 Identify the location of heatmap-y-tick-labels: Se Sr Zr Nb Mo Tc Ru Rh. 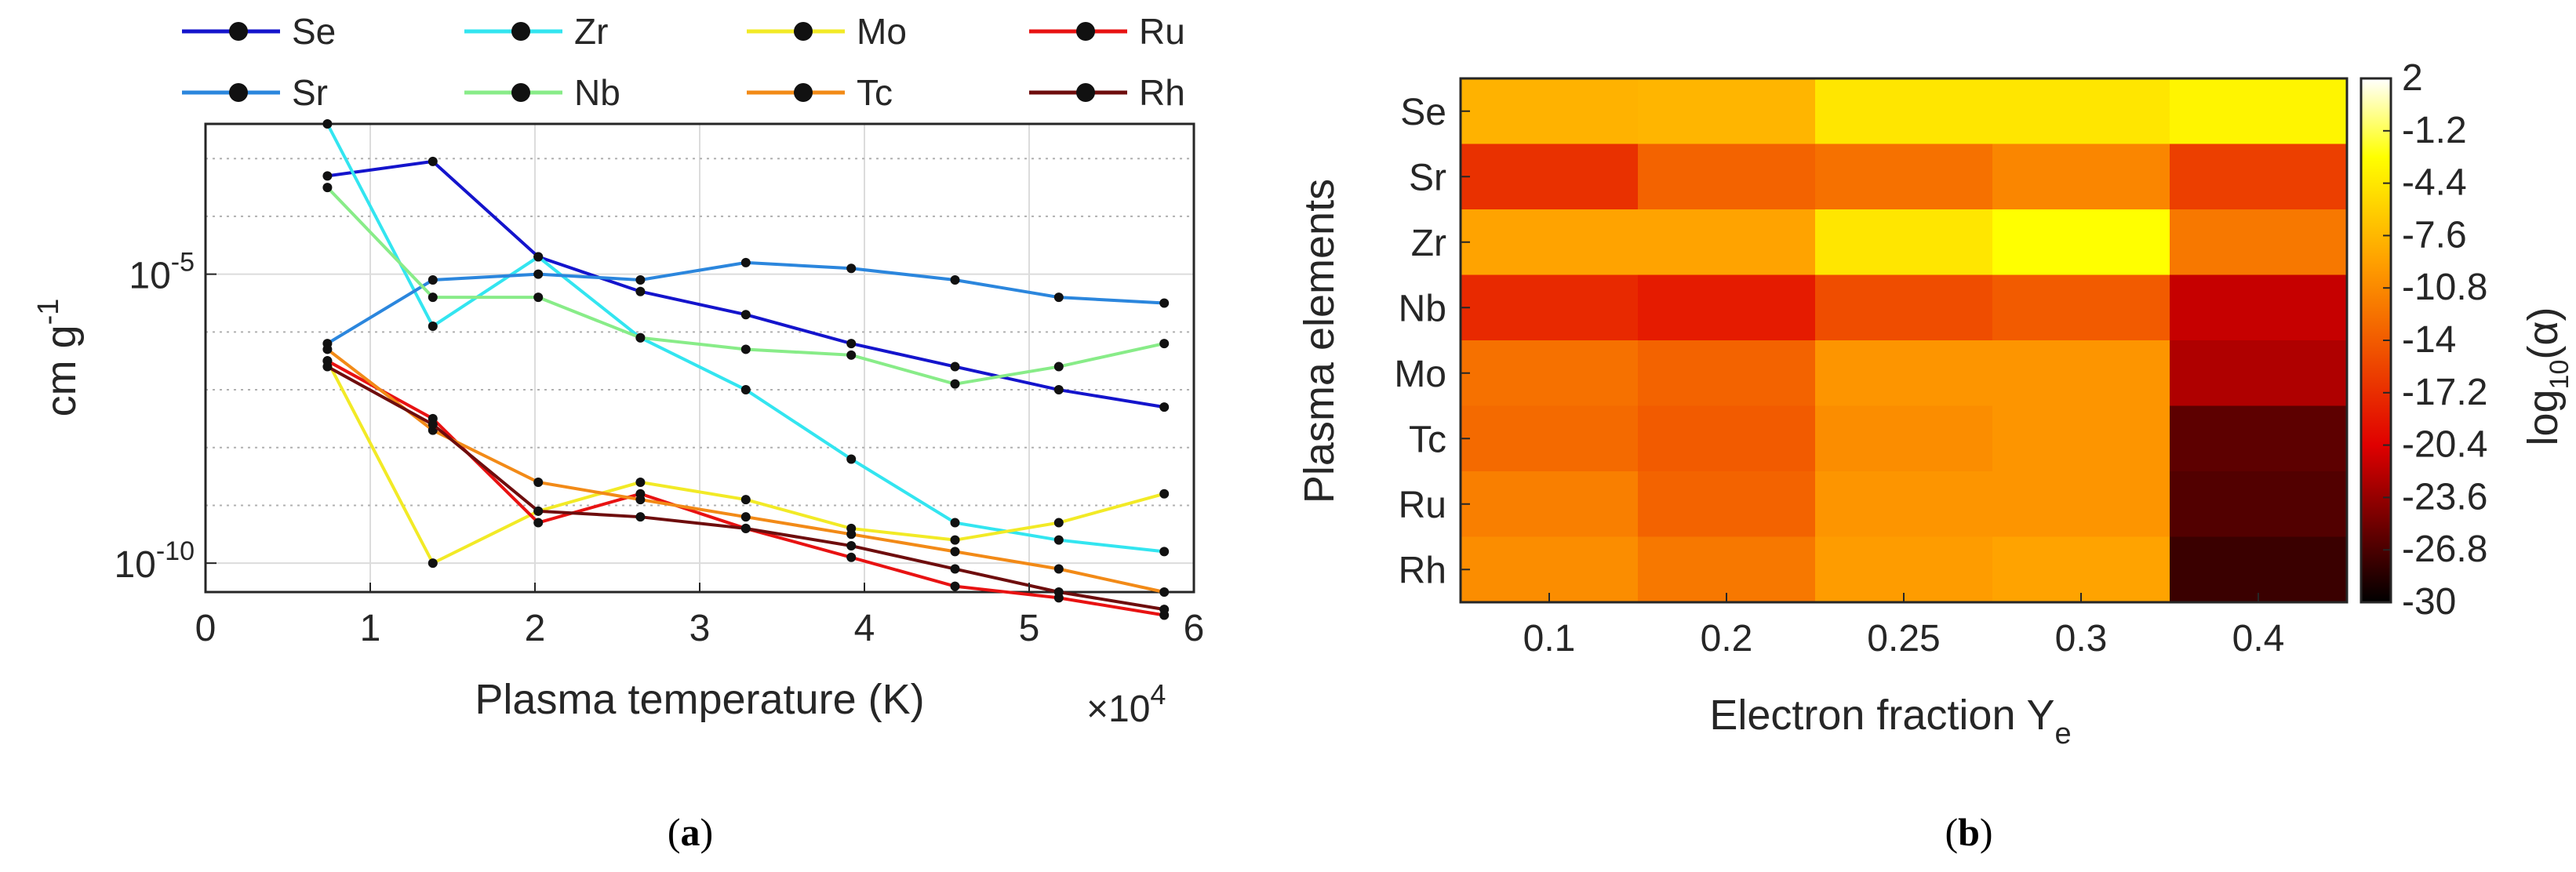
(1432, 341).